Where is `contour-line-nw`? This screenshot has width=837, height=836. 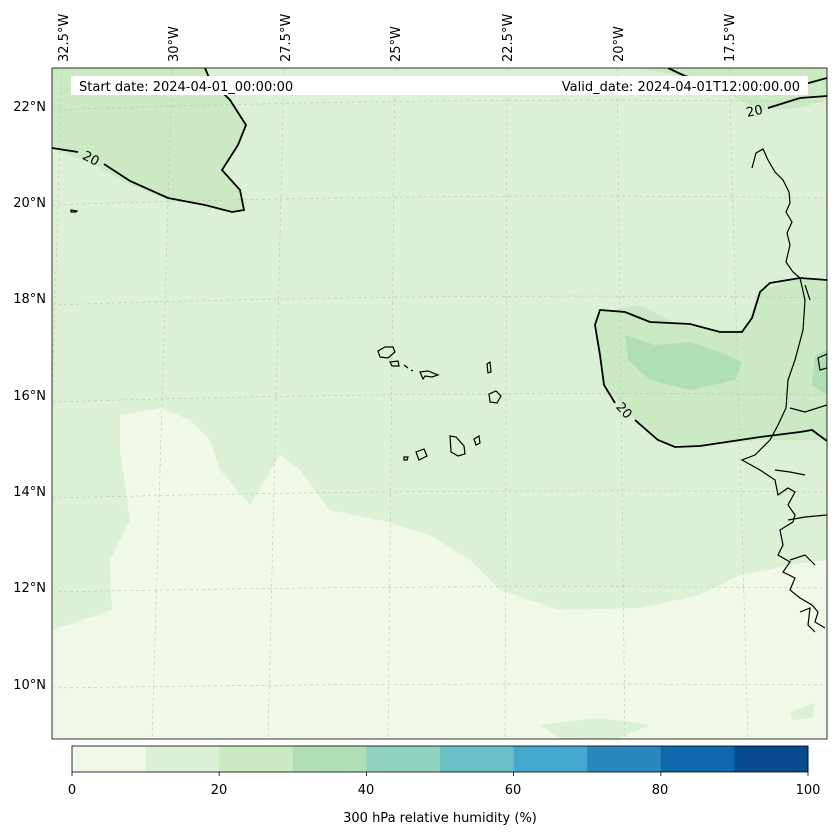 contour-line-nw is located at coordinates (150, 140).